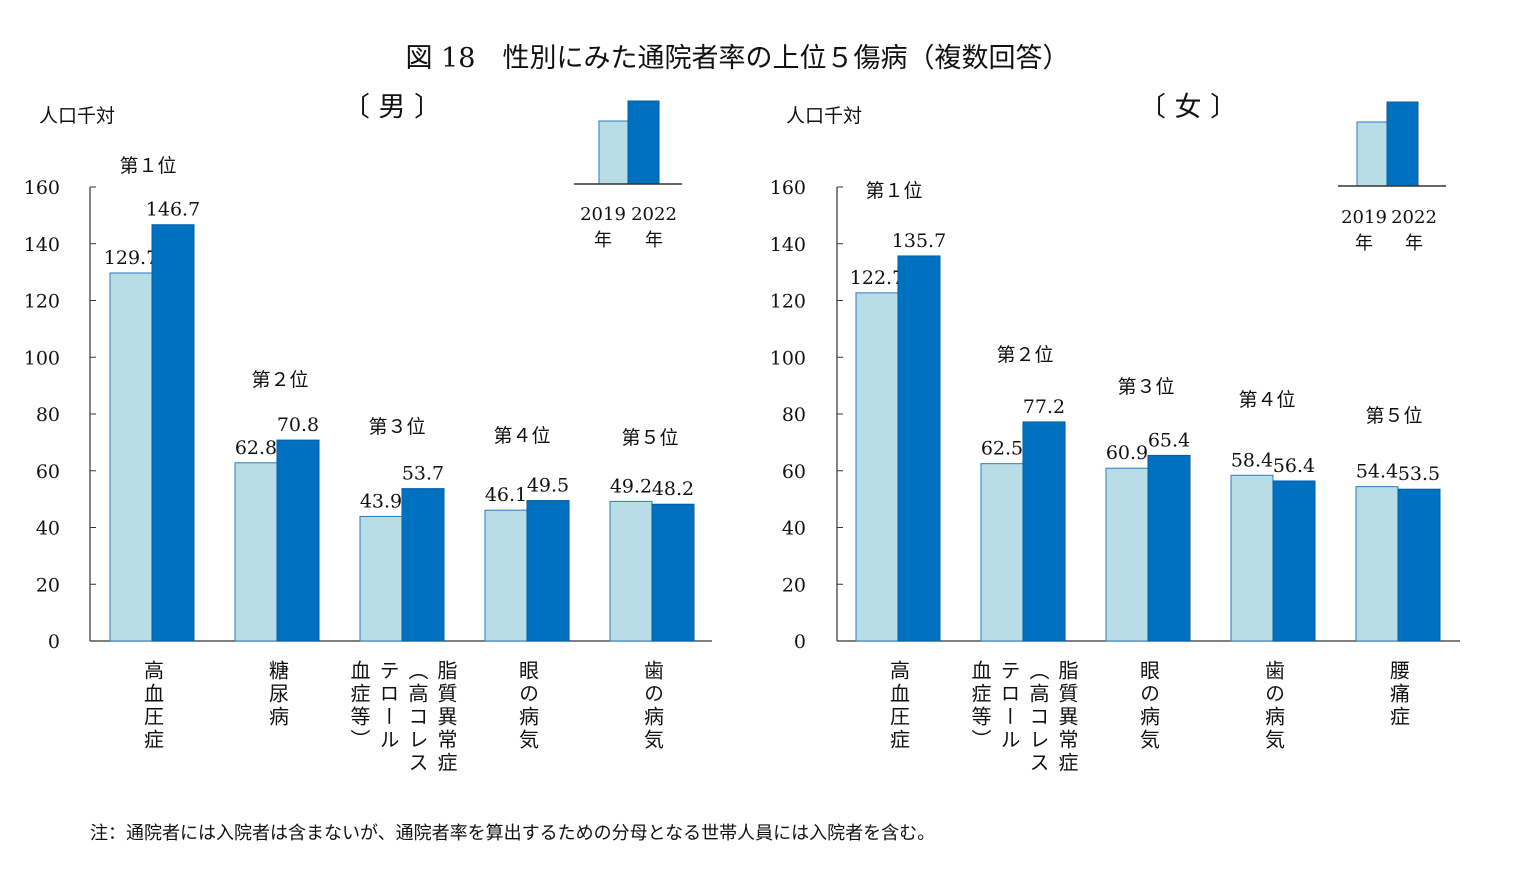 This screenshot has height=874, width=1538. Describe the element at coordinates (381, 501) in the screenshot. I see `data-label: 43.9` at that location.